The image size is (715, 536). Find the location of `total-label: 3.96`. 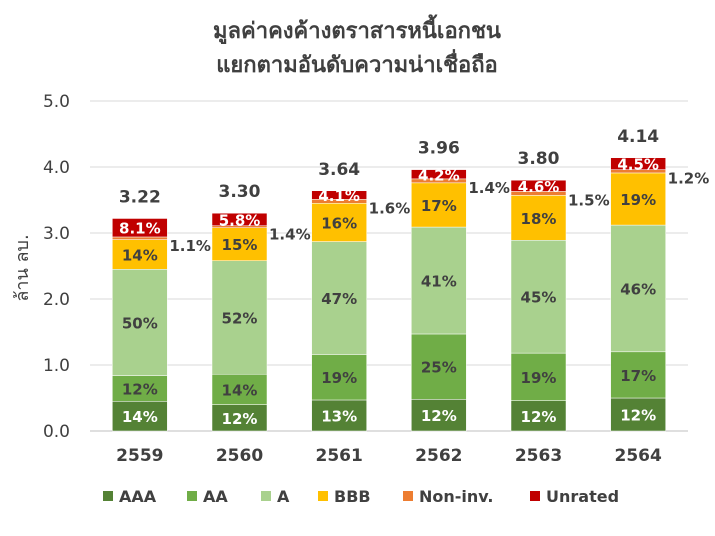

total-label: 3.96 is located at coordinates (439, 149).